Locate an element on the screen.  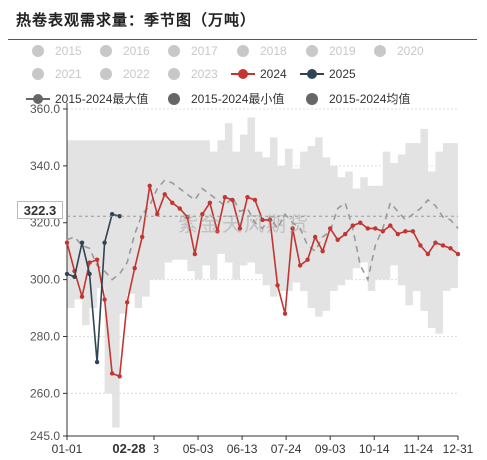
x-tick-label: 06-13 is located at coordinates (242, 449).